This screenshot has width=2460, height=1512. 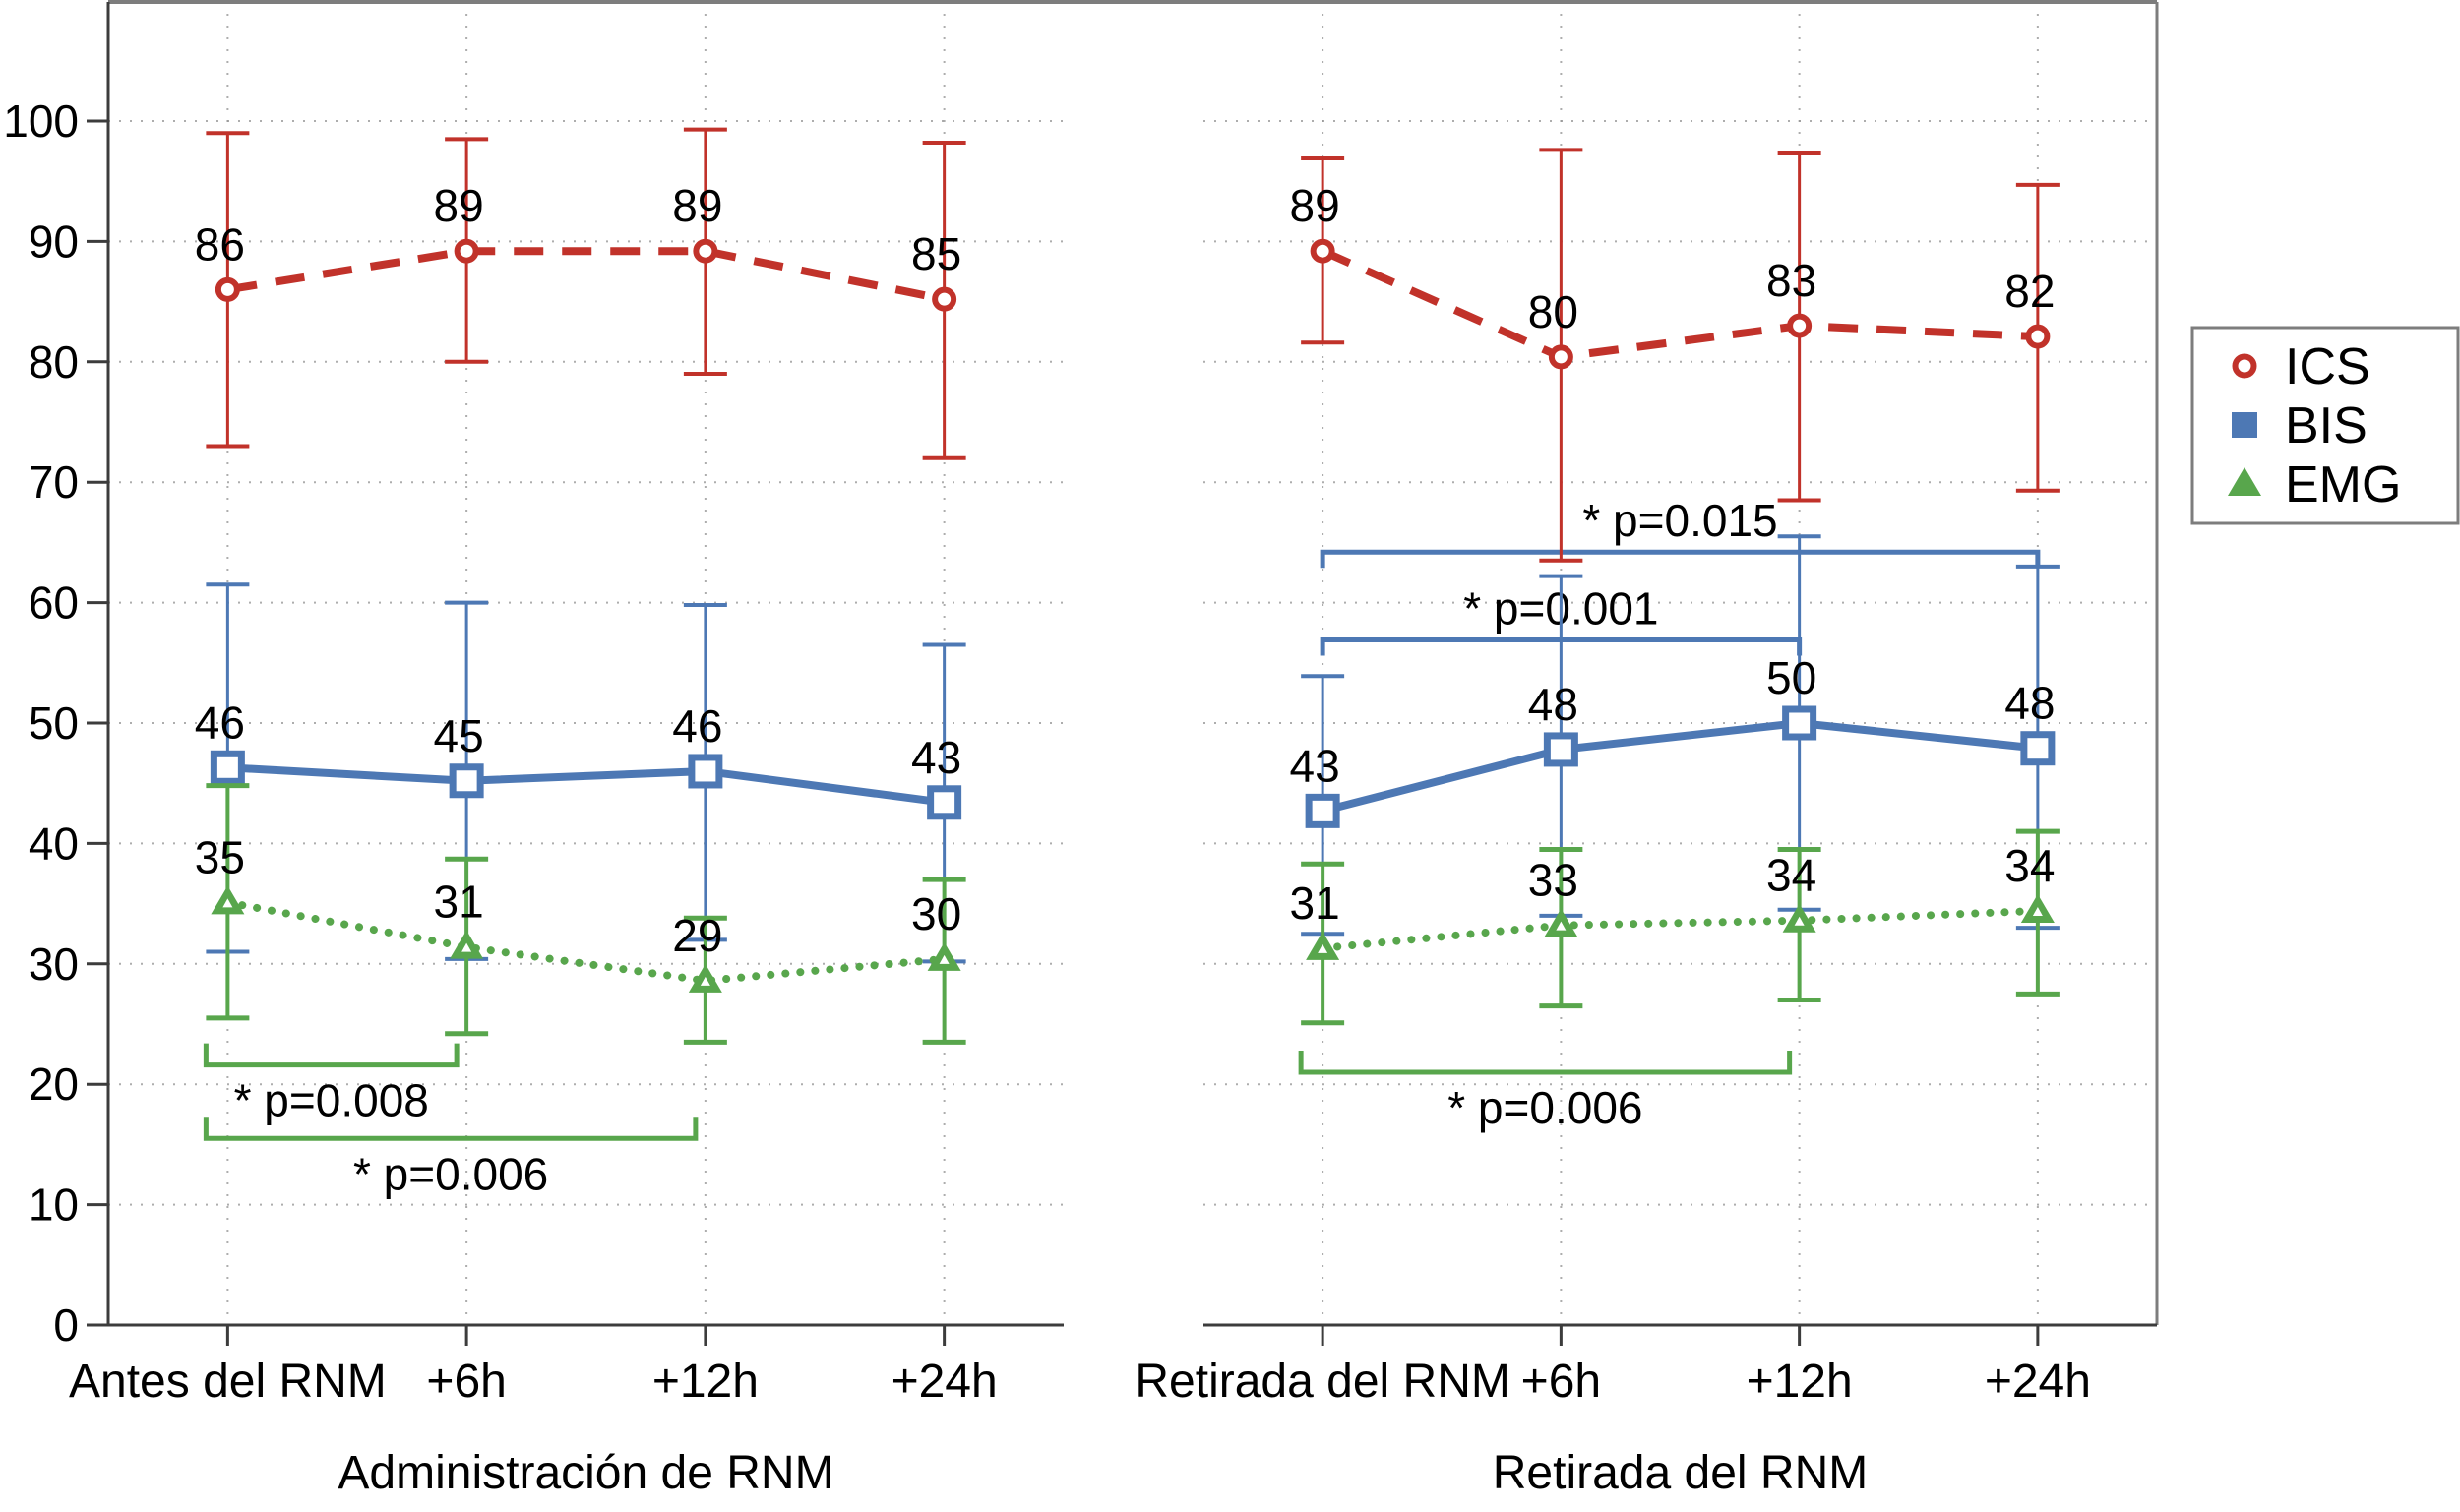 What do you see at coordinates (459, 736) in the screenshot?
I see `data-point-label: 45` at bounding box center [459, 736].